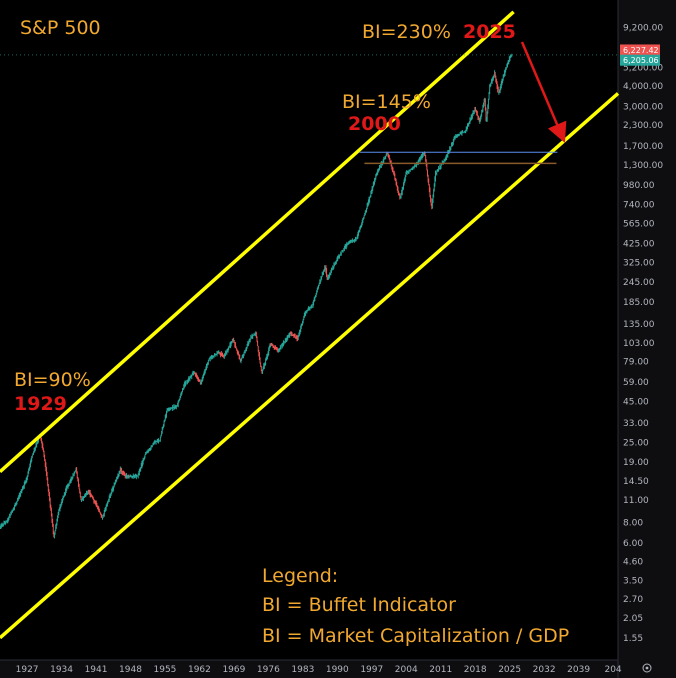 The width and height of the screenshot is (676, 678). What do you see at coordinates (371, 670) in the screenshot?
I see `time-tick-label: 1997` at bounding box center [371, 670].